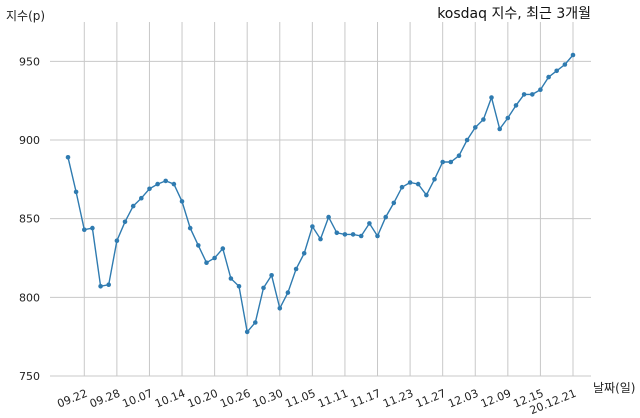 The image size is (640, 418). I want to click on x-tick-label: 10.14, so click(170, 399).